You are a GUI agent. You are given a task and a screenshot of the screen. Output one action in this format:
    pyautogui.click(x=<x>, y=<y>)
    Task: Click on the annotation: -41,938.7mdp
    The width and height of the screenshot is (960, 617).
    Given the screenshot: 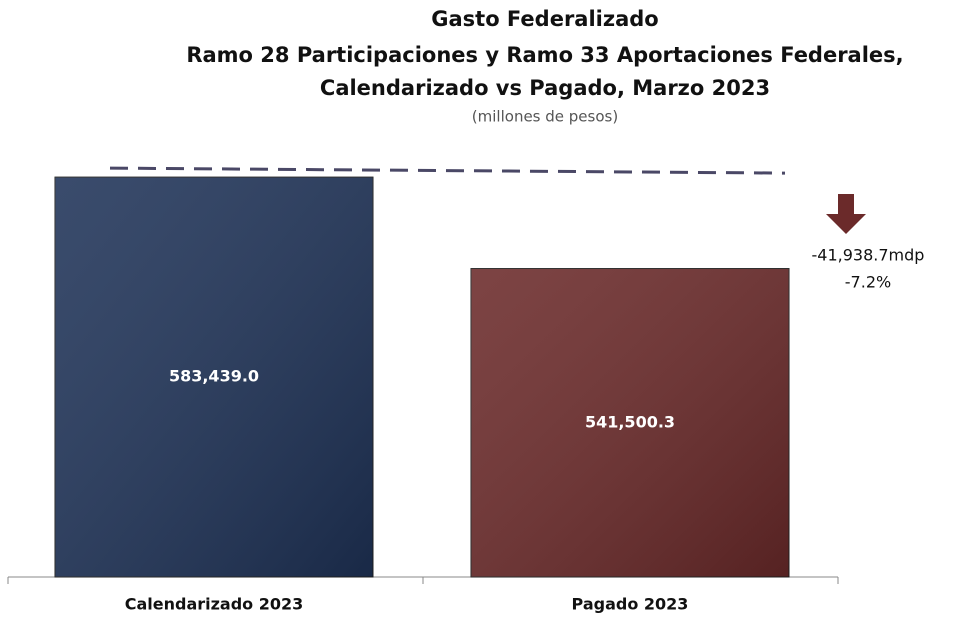 What is the action you would take?
    pyautogui.click(x=868, y=255)
    